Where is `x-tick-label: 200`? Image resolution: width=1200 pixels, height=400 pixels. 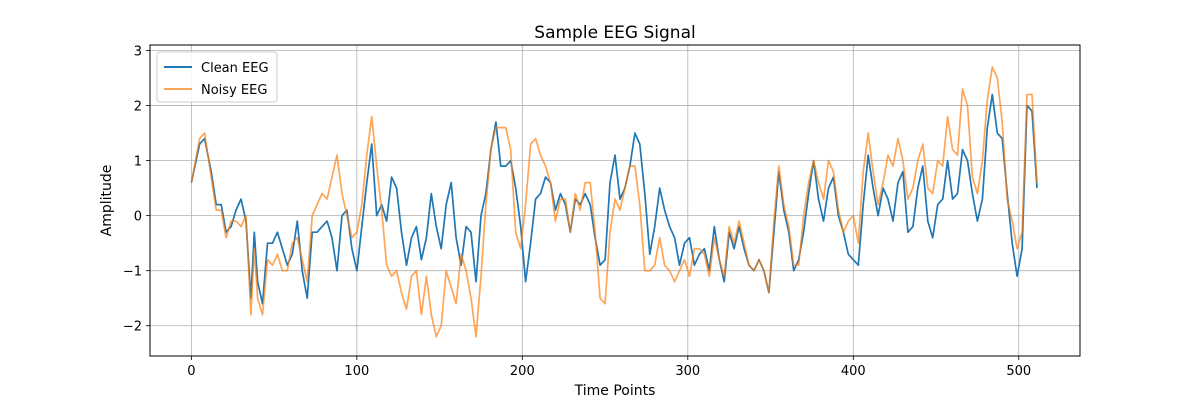
x-tick-label: 200 is located at coordinates (522, 371).